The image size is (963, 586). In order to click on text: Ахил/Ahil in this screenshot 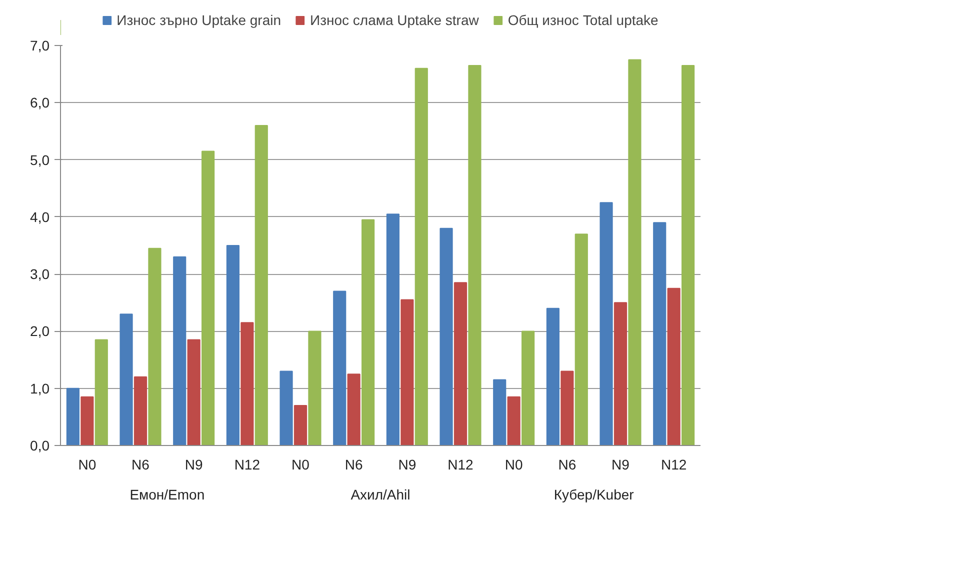, I will do `click(380, 494)`.